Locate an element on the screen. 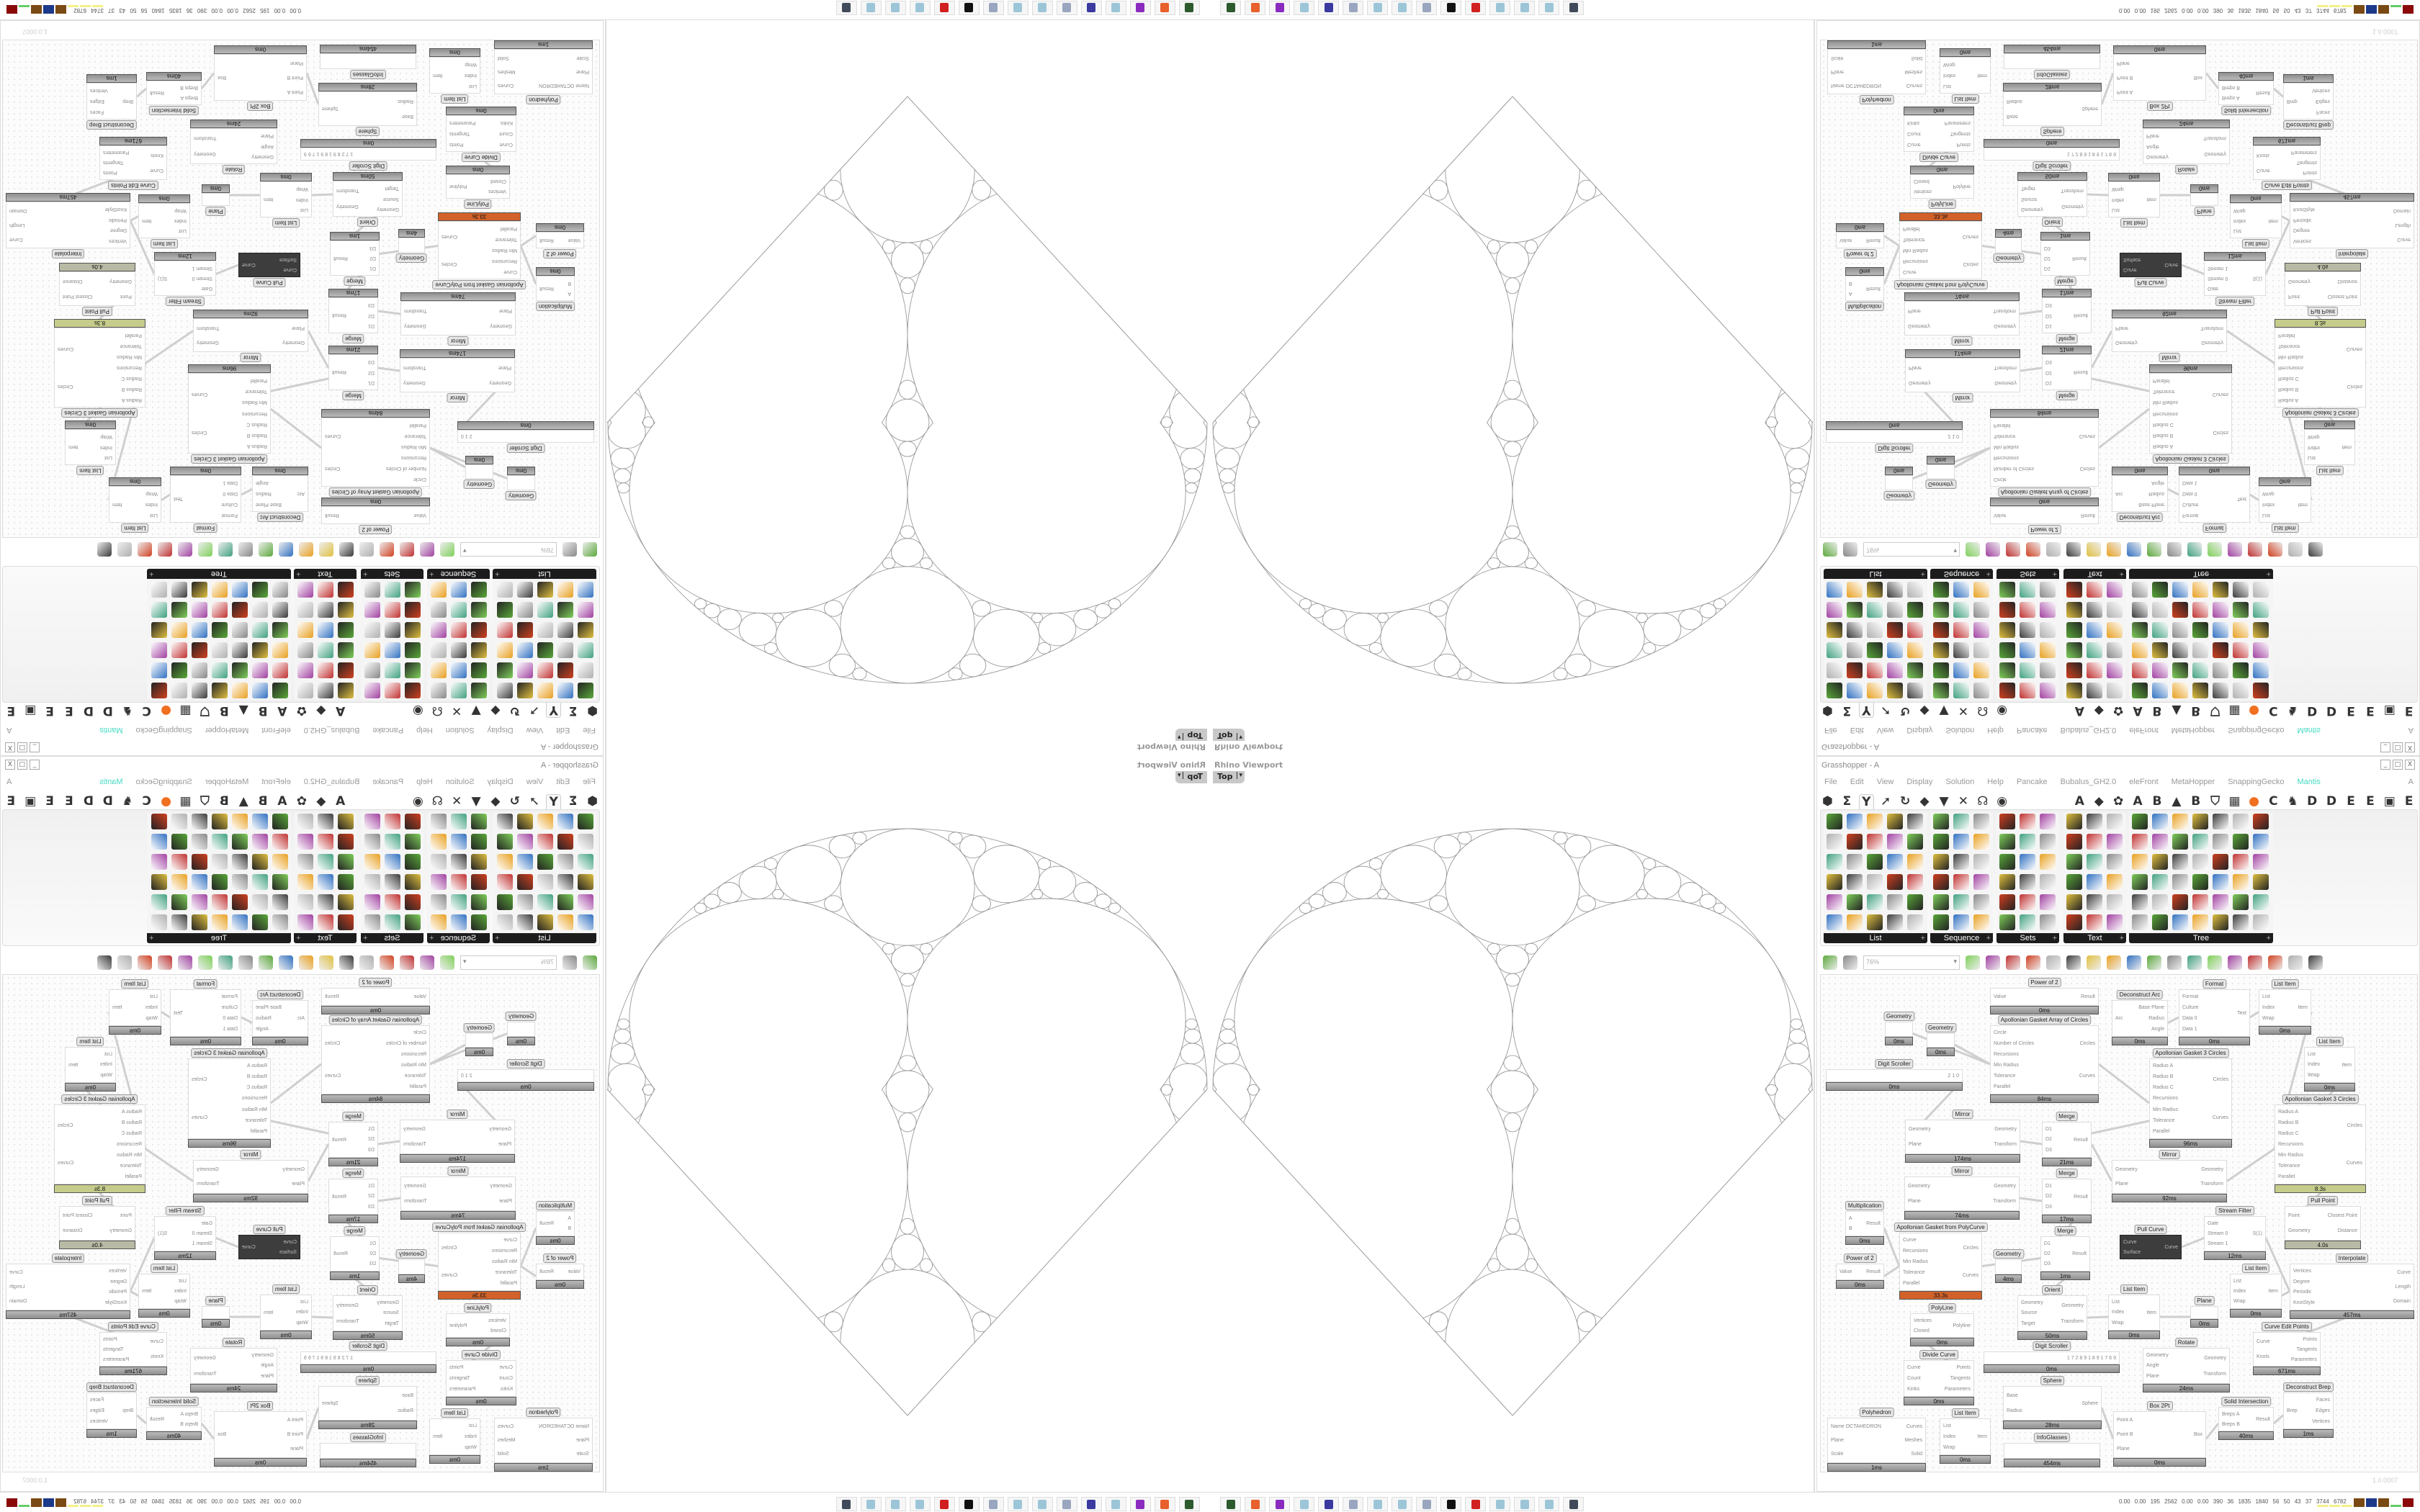  input-port: Parallel is located at coordinates (2286, 335).